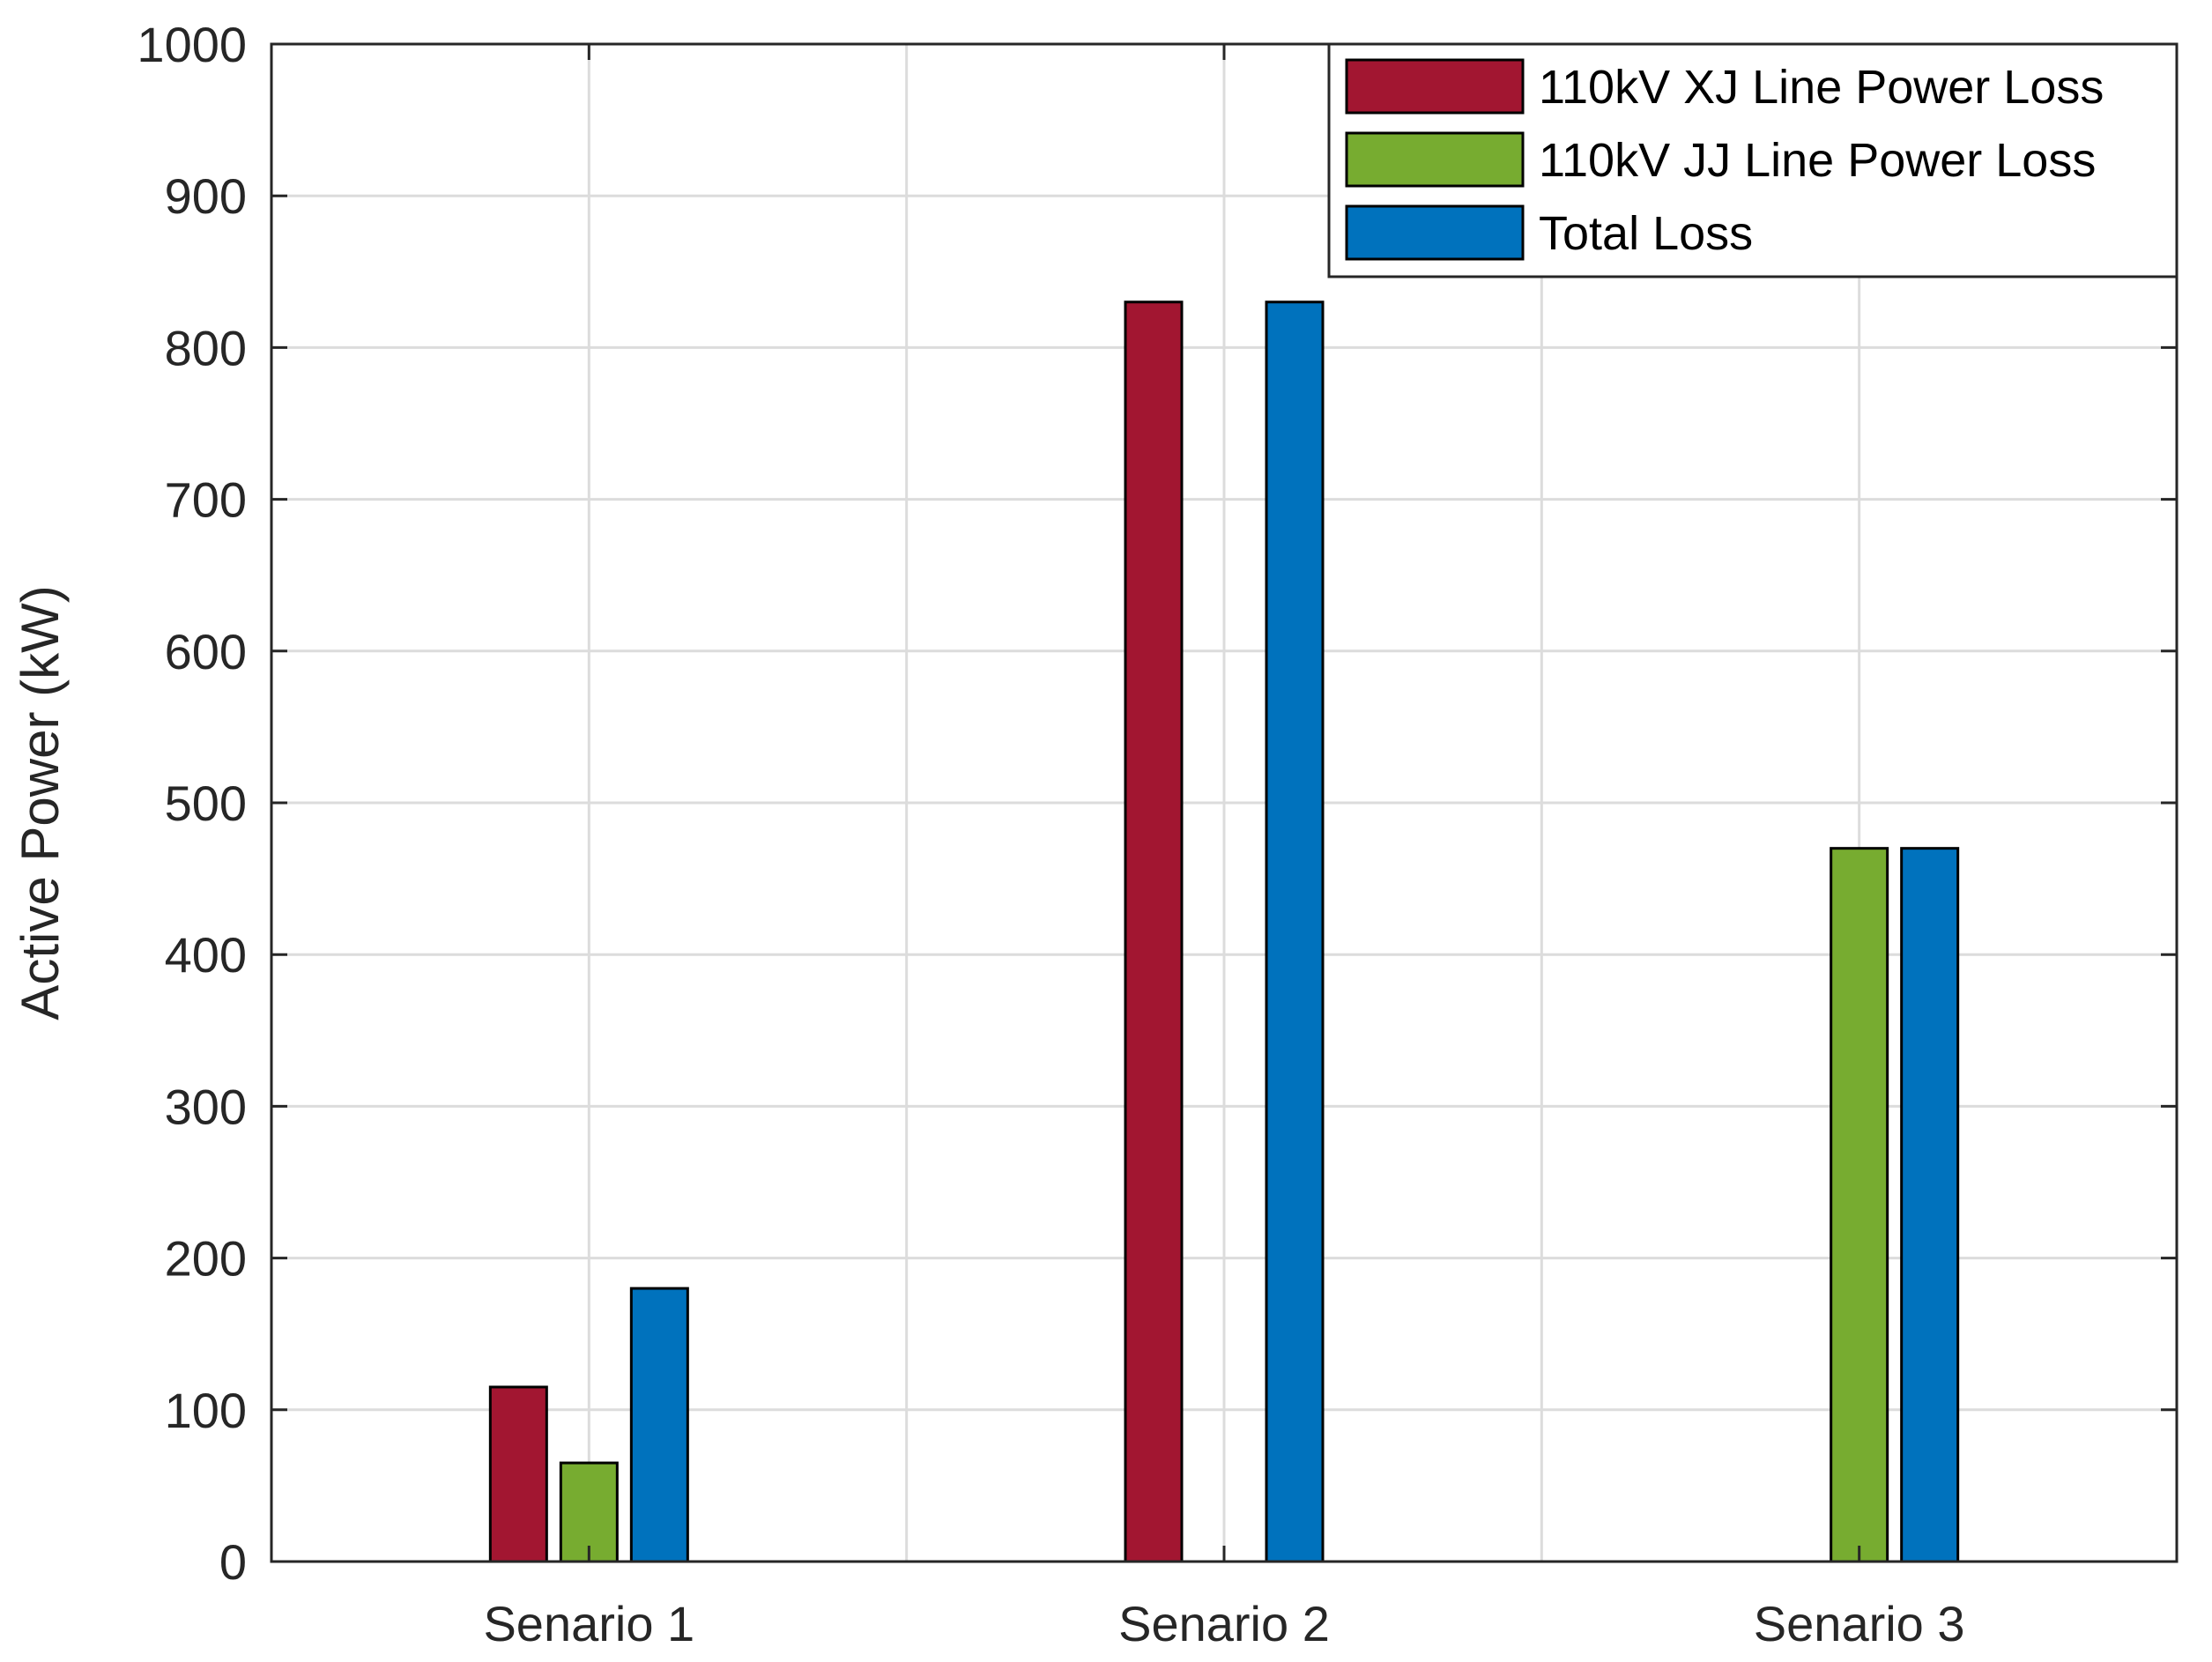  Describe the element at coordinates (1859, 1623) in the screenshot. I see `x-tick-label: Senario 3` at that location.